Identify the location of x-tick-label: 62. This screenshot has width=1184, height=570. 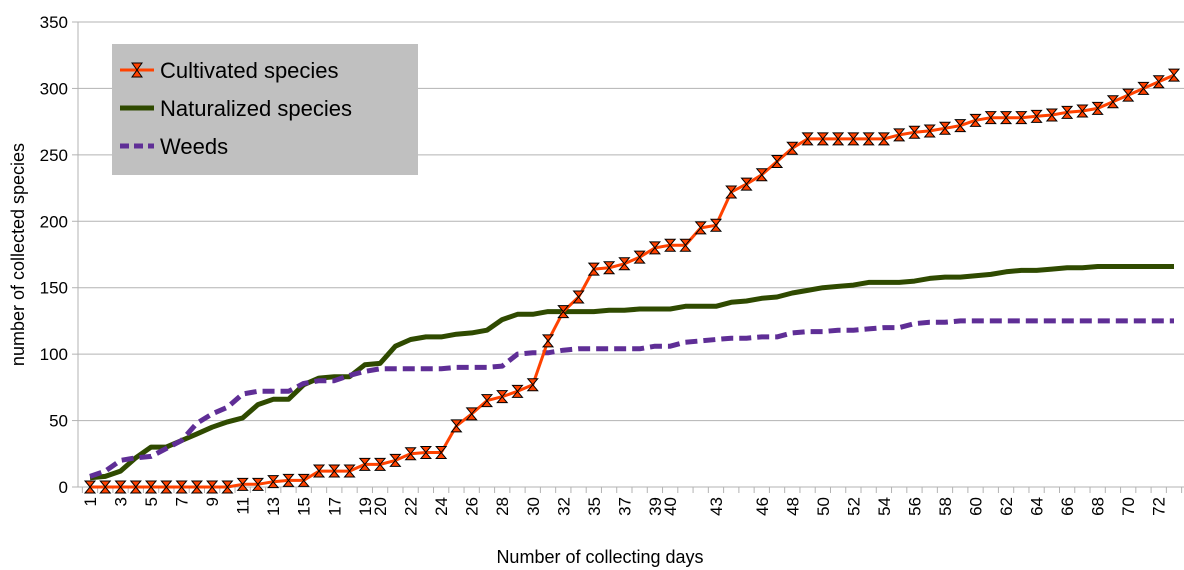
(1006, 506).